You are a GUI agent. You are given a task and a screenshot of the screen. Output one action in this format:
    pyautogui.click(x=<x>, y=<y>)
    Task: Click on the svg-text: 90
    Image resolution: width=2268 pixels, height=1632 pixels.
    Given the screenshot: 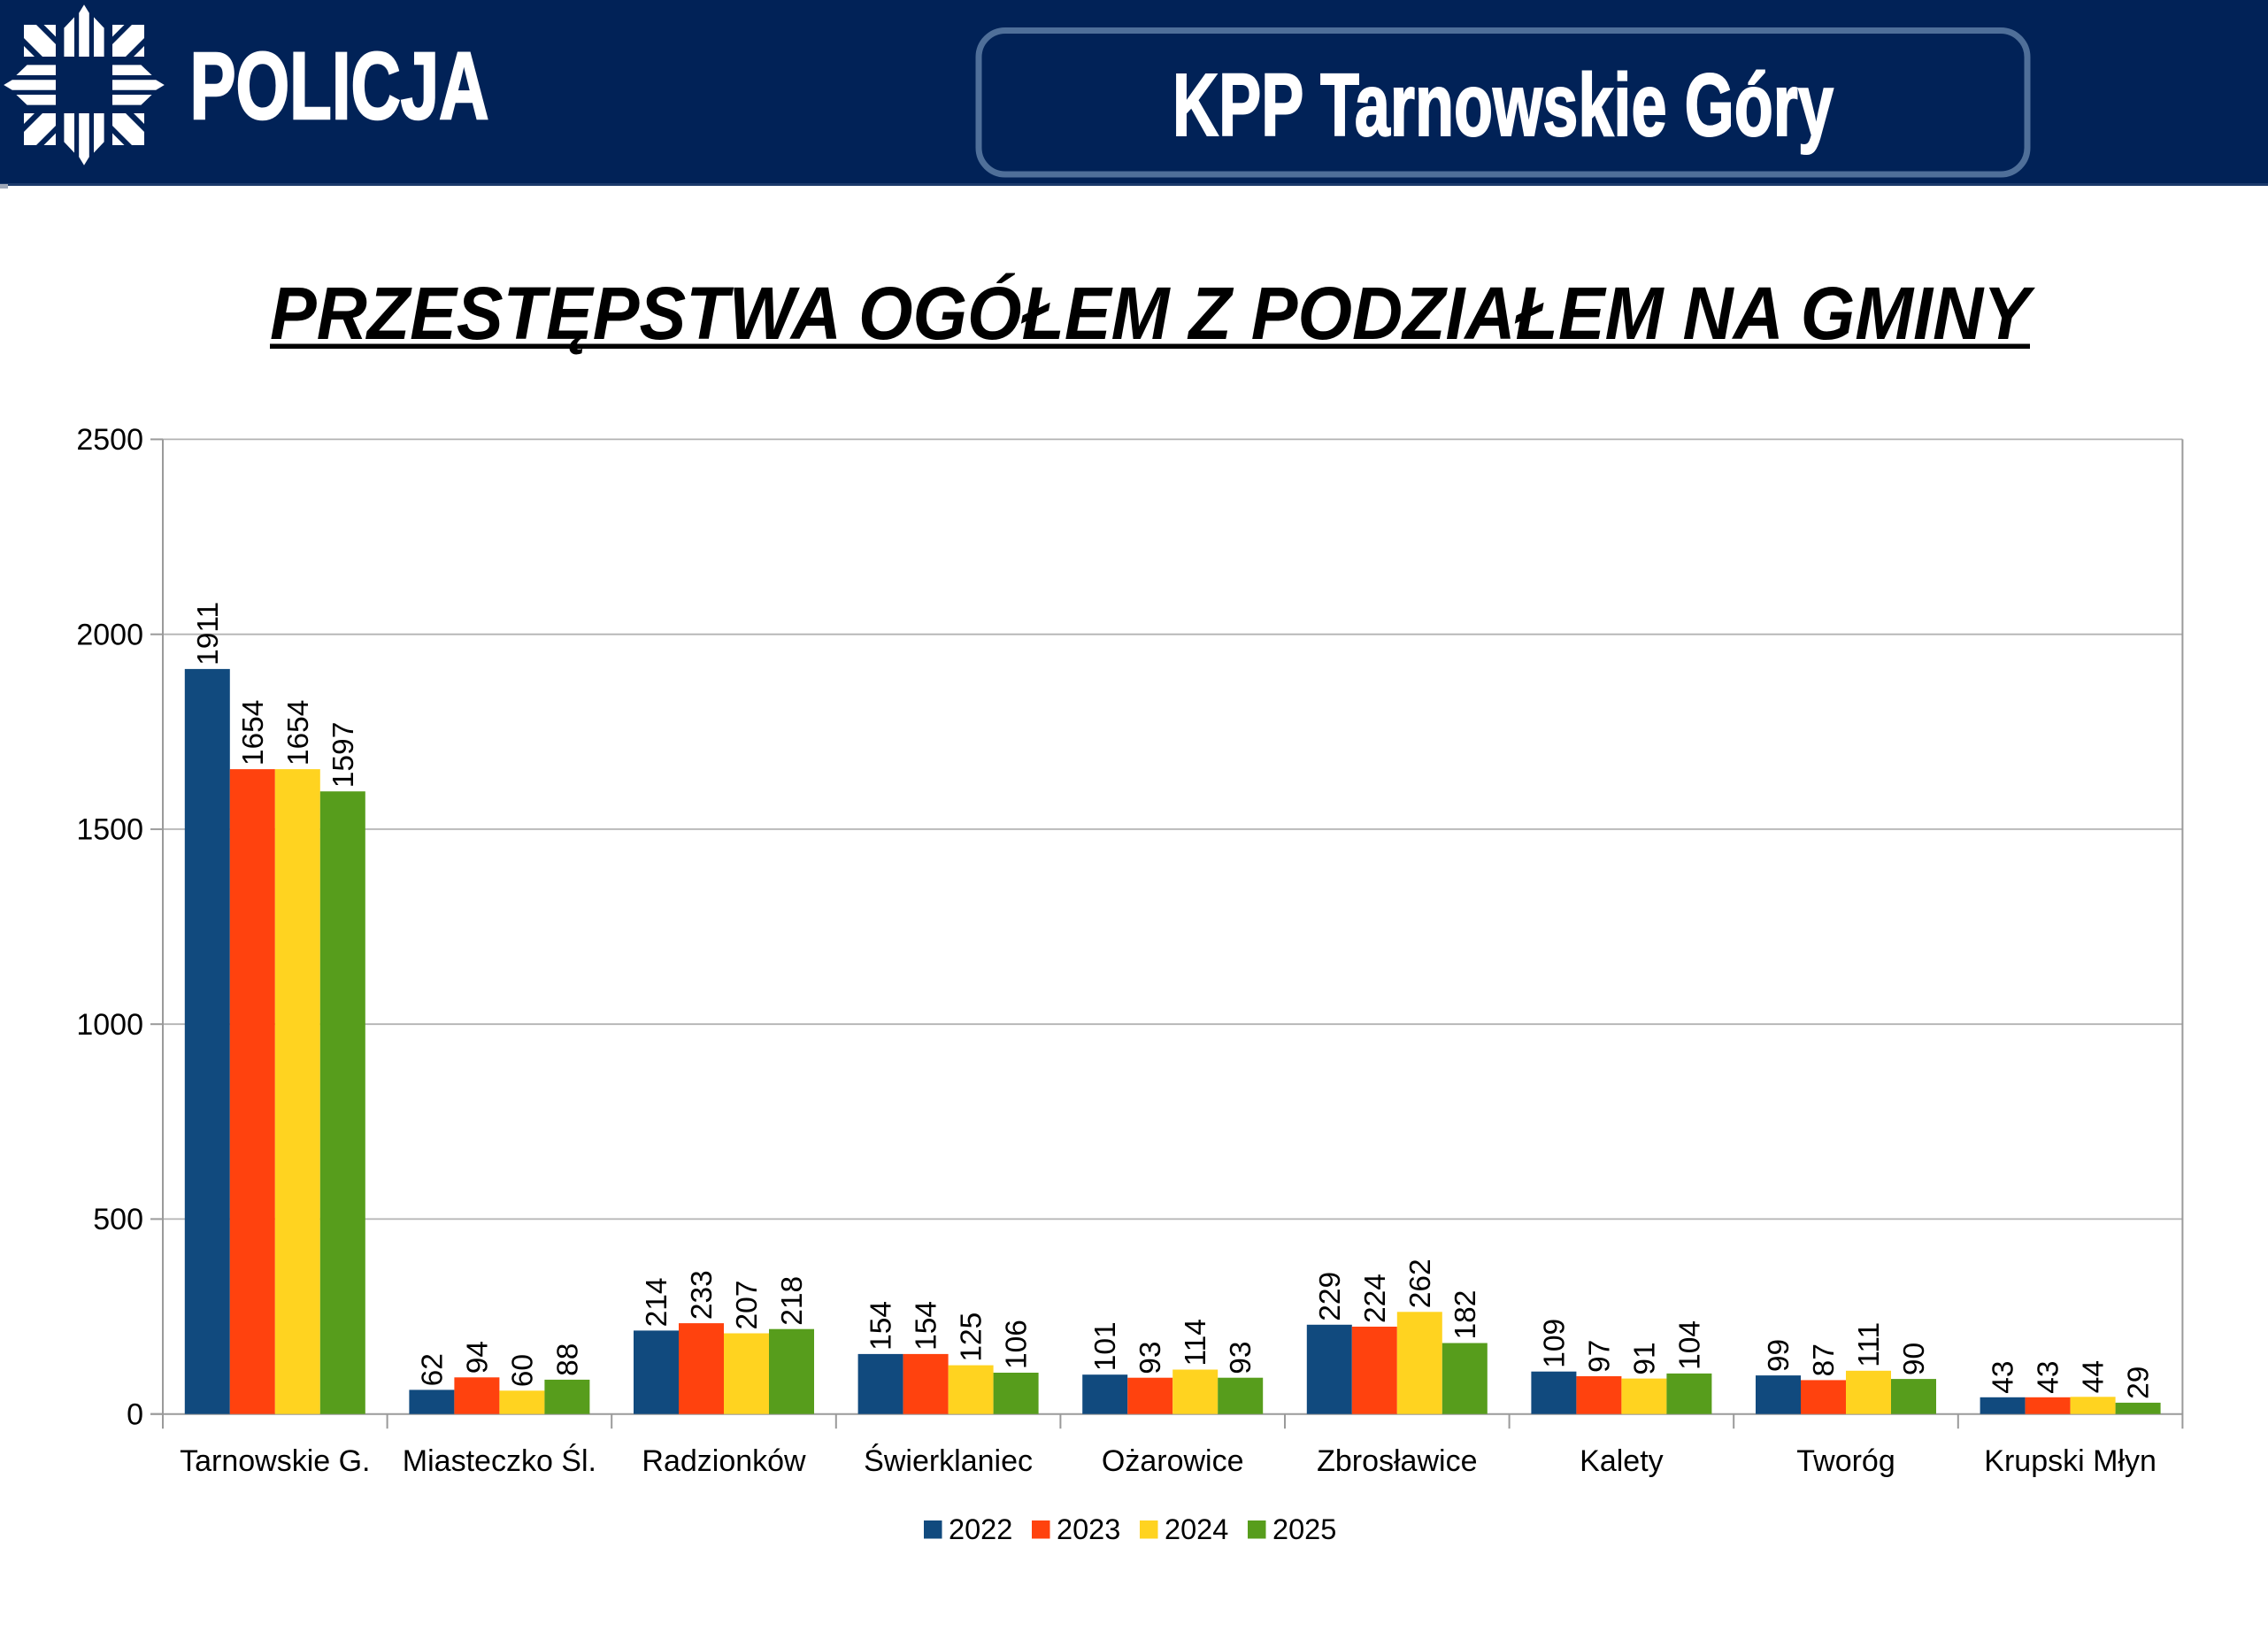 What is the action you would take?
    pyautogui.click(x=1914, y=1359)
    